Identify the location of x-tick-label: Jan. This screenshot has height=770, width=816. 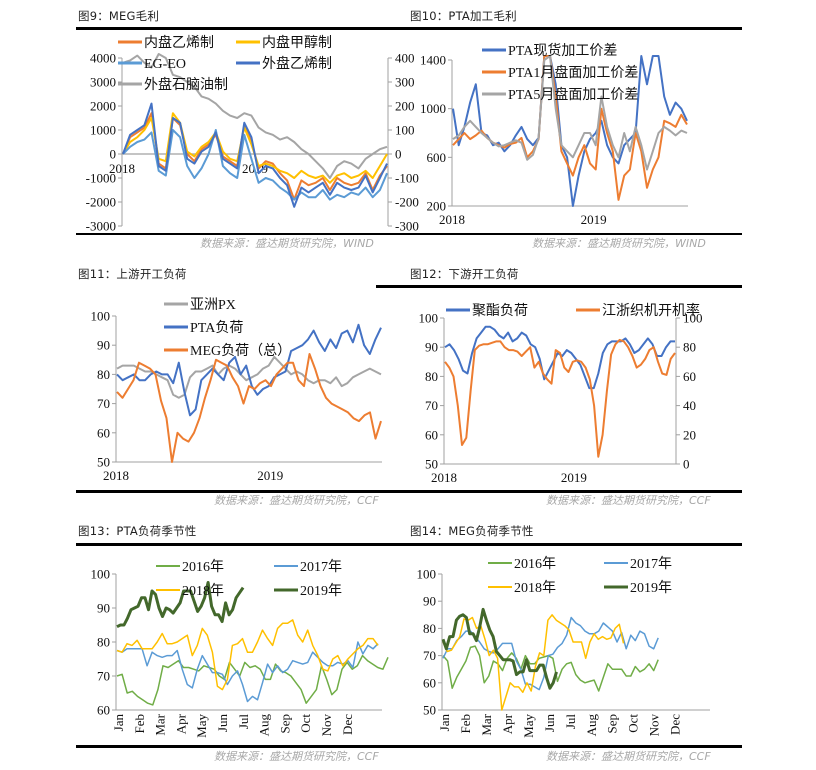
(118, 723).